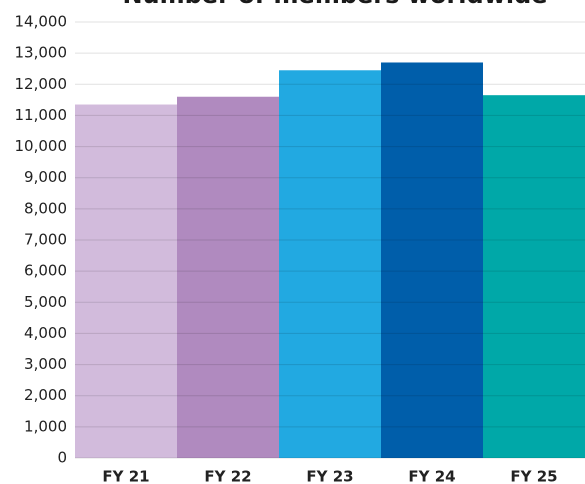 The width and height of the screenshot is (585, 484). Describe the element at coordinates (533, 476) in the screenshot. I see `x-tick-label: FY 25` at that location.